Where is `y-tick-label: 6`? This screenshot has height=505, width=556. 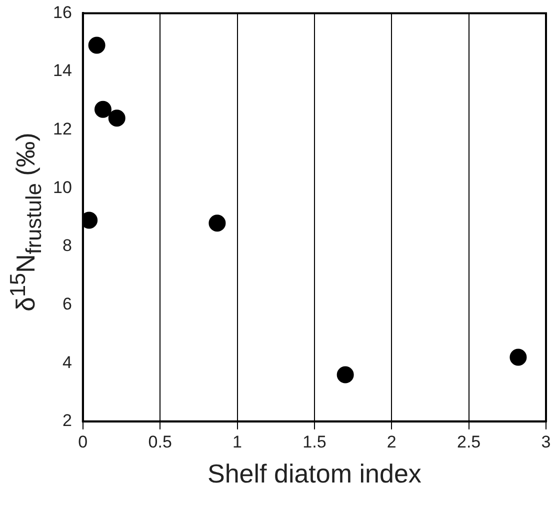 y-tick-label: 6 is located at coordinates (67, 304).